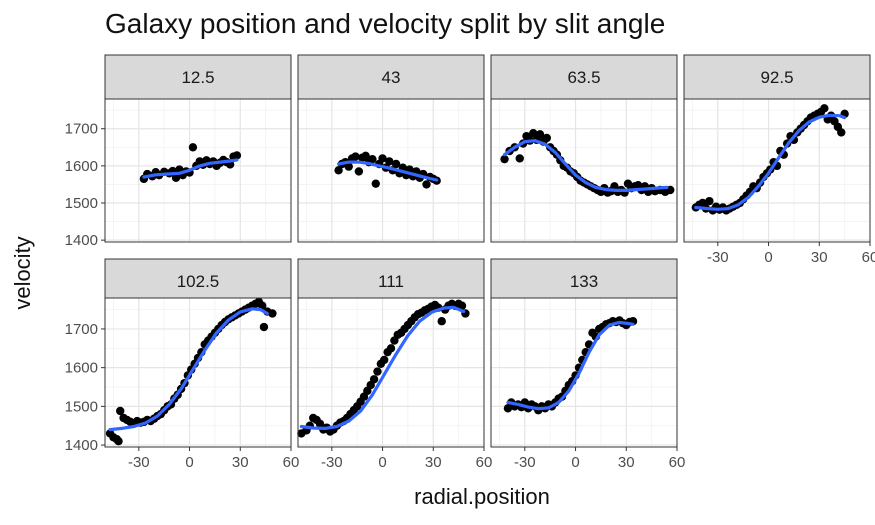  I want to click on panel-111: 111 -30 0 30 60, so click(395, 364).